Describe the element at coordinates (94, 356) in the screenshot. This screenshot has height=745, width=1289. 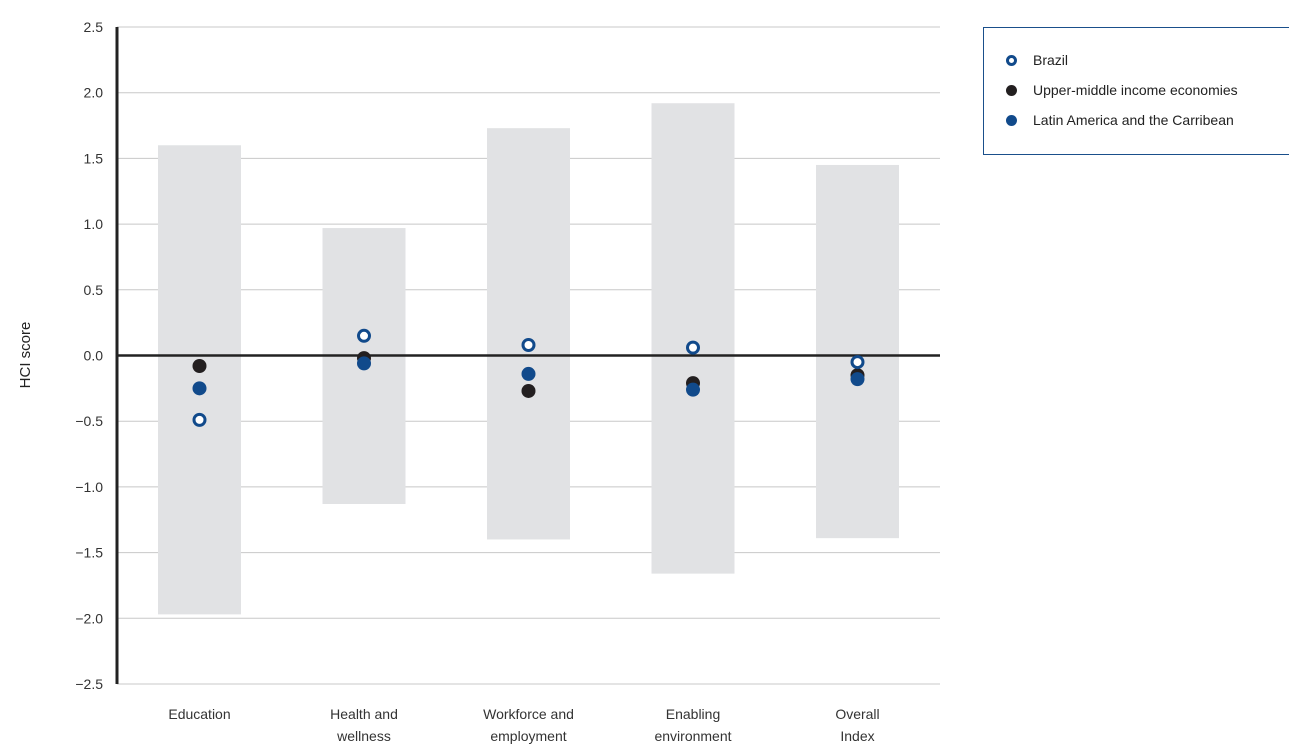
I see `y-tick-label: 0.0` at that location.